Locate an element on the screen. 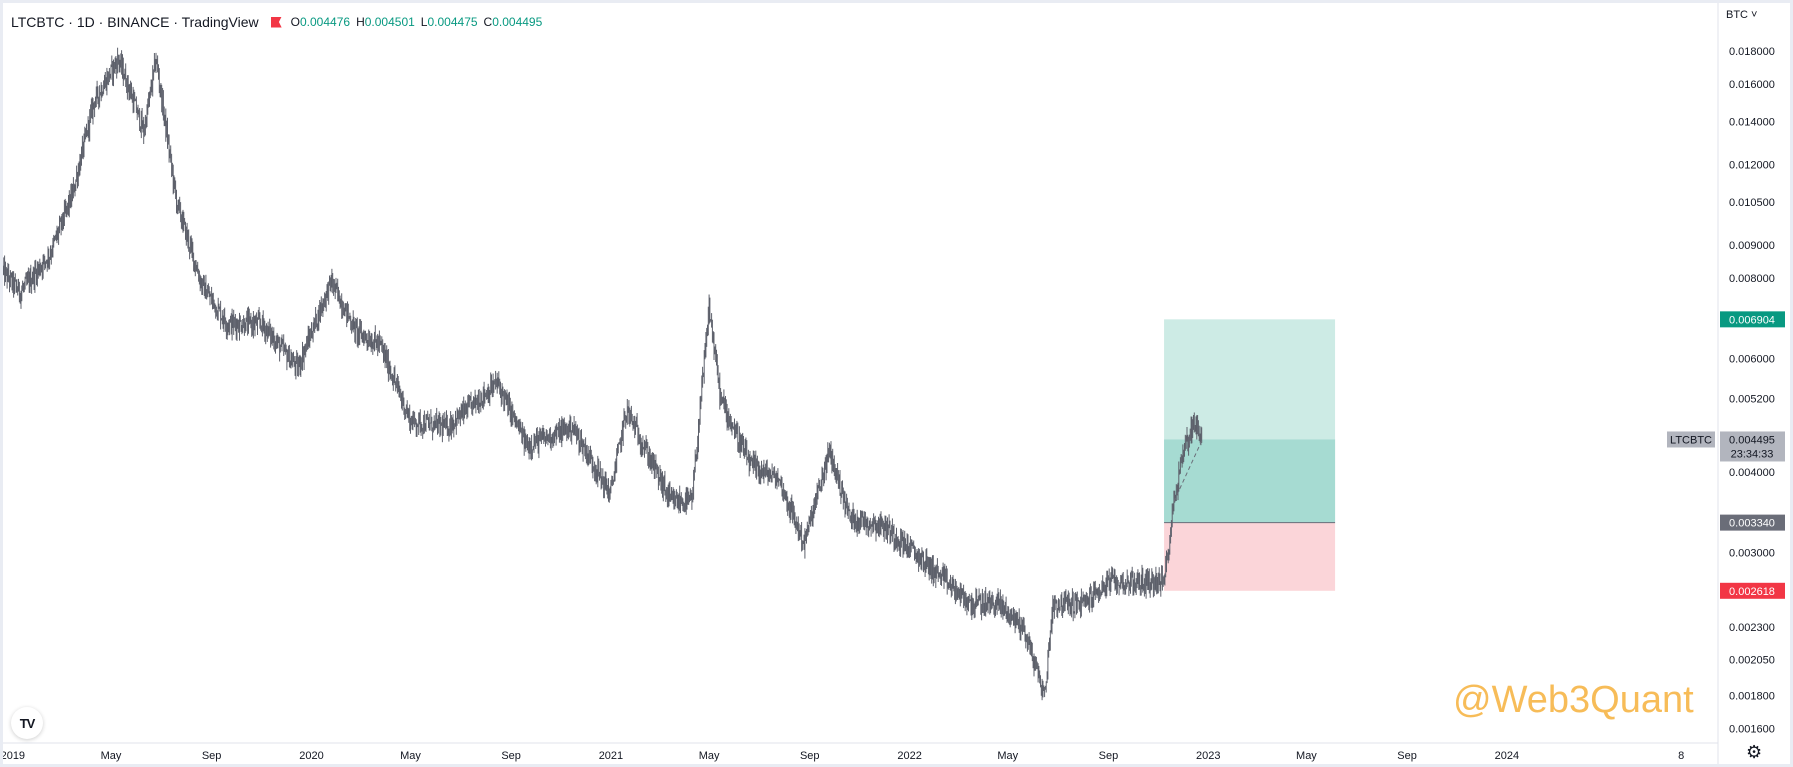  time-tick-label: 8 is located at coordinates (1681, 756).